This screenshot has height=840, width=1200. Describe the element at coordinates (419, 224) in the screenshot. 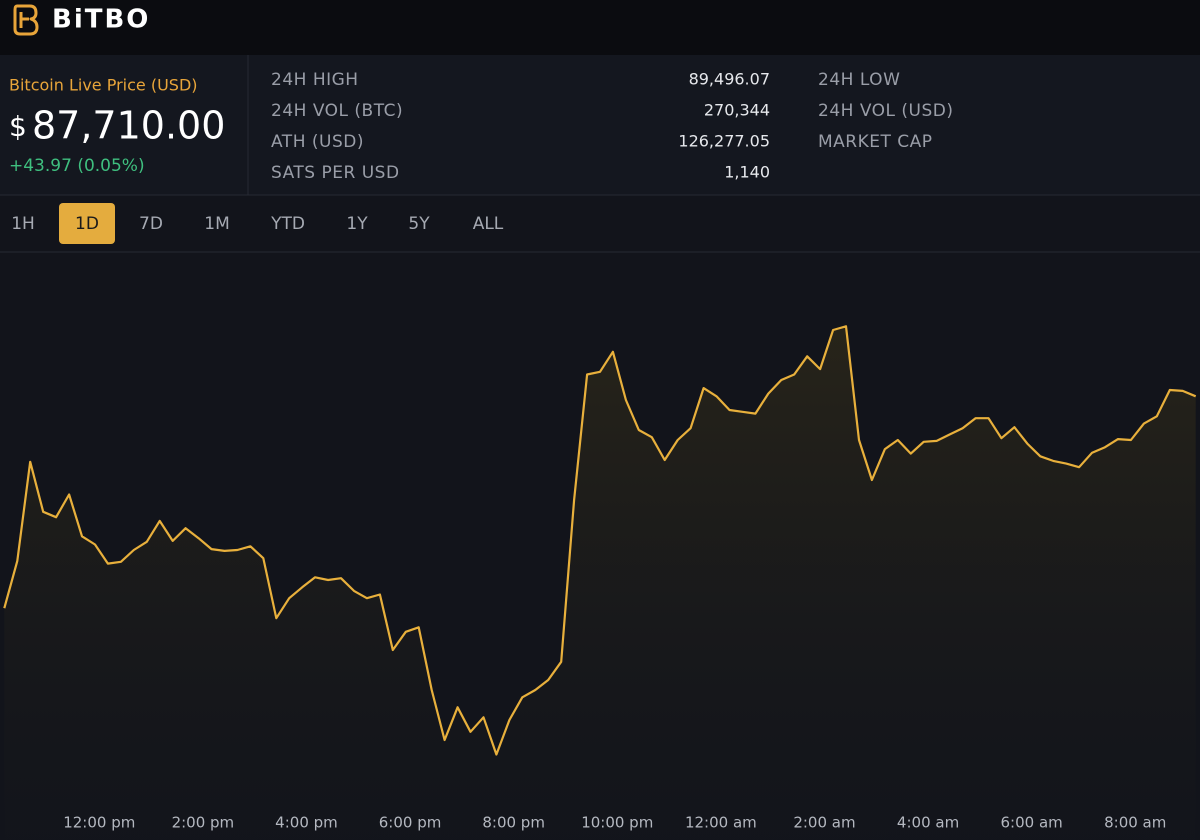

I see `tab: 5Y` at that location.